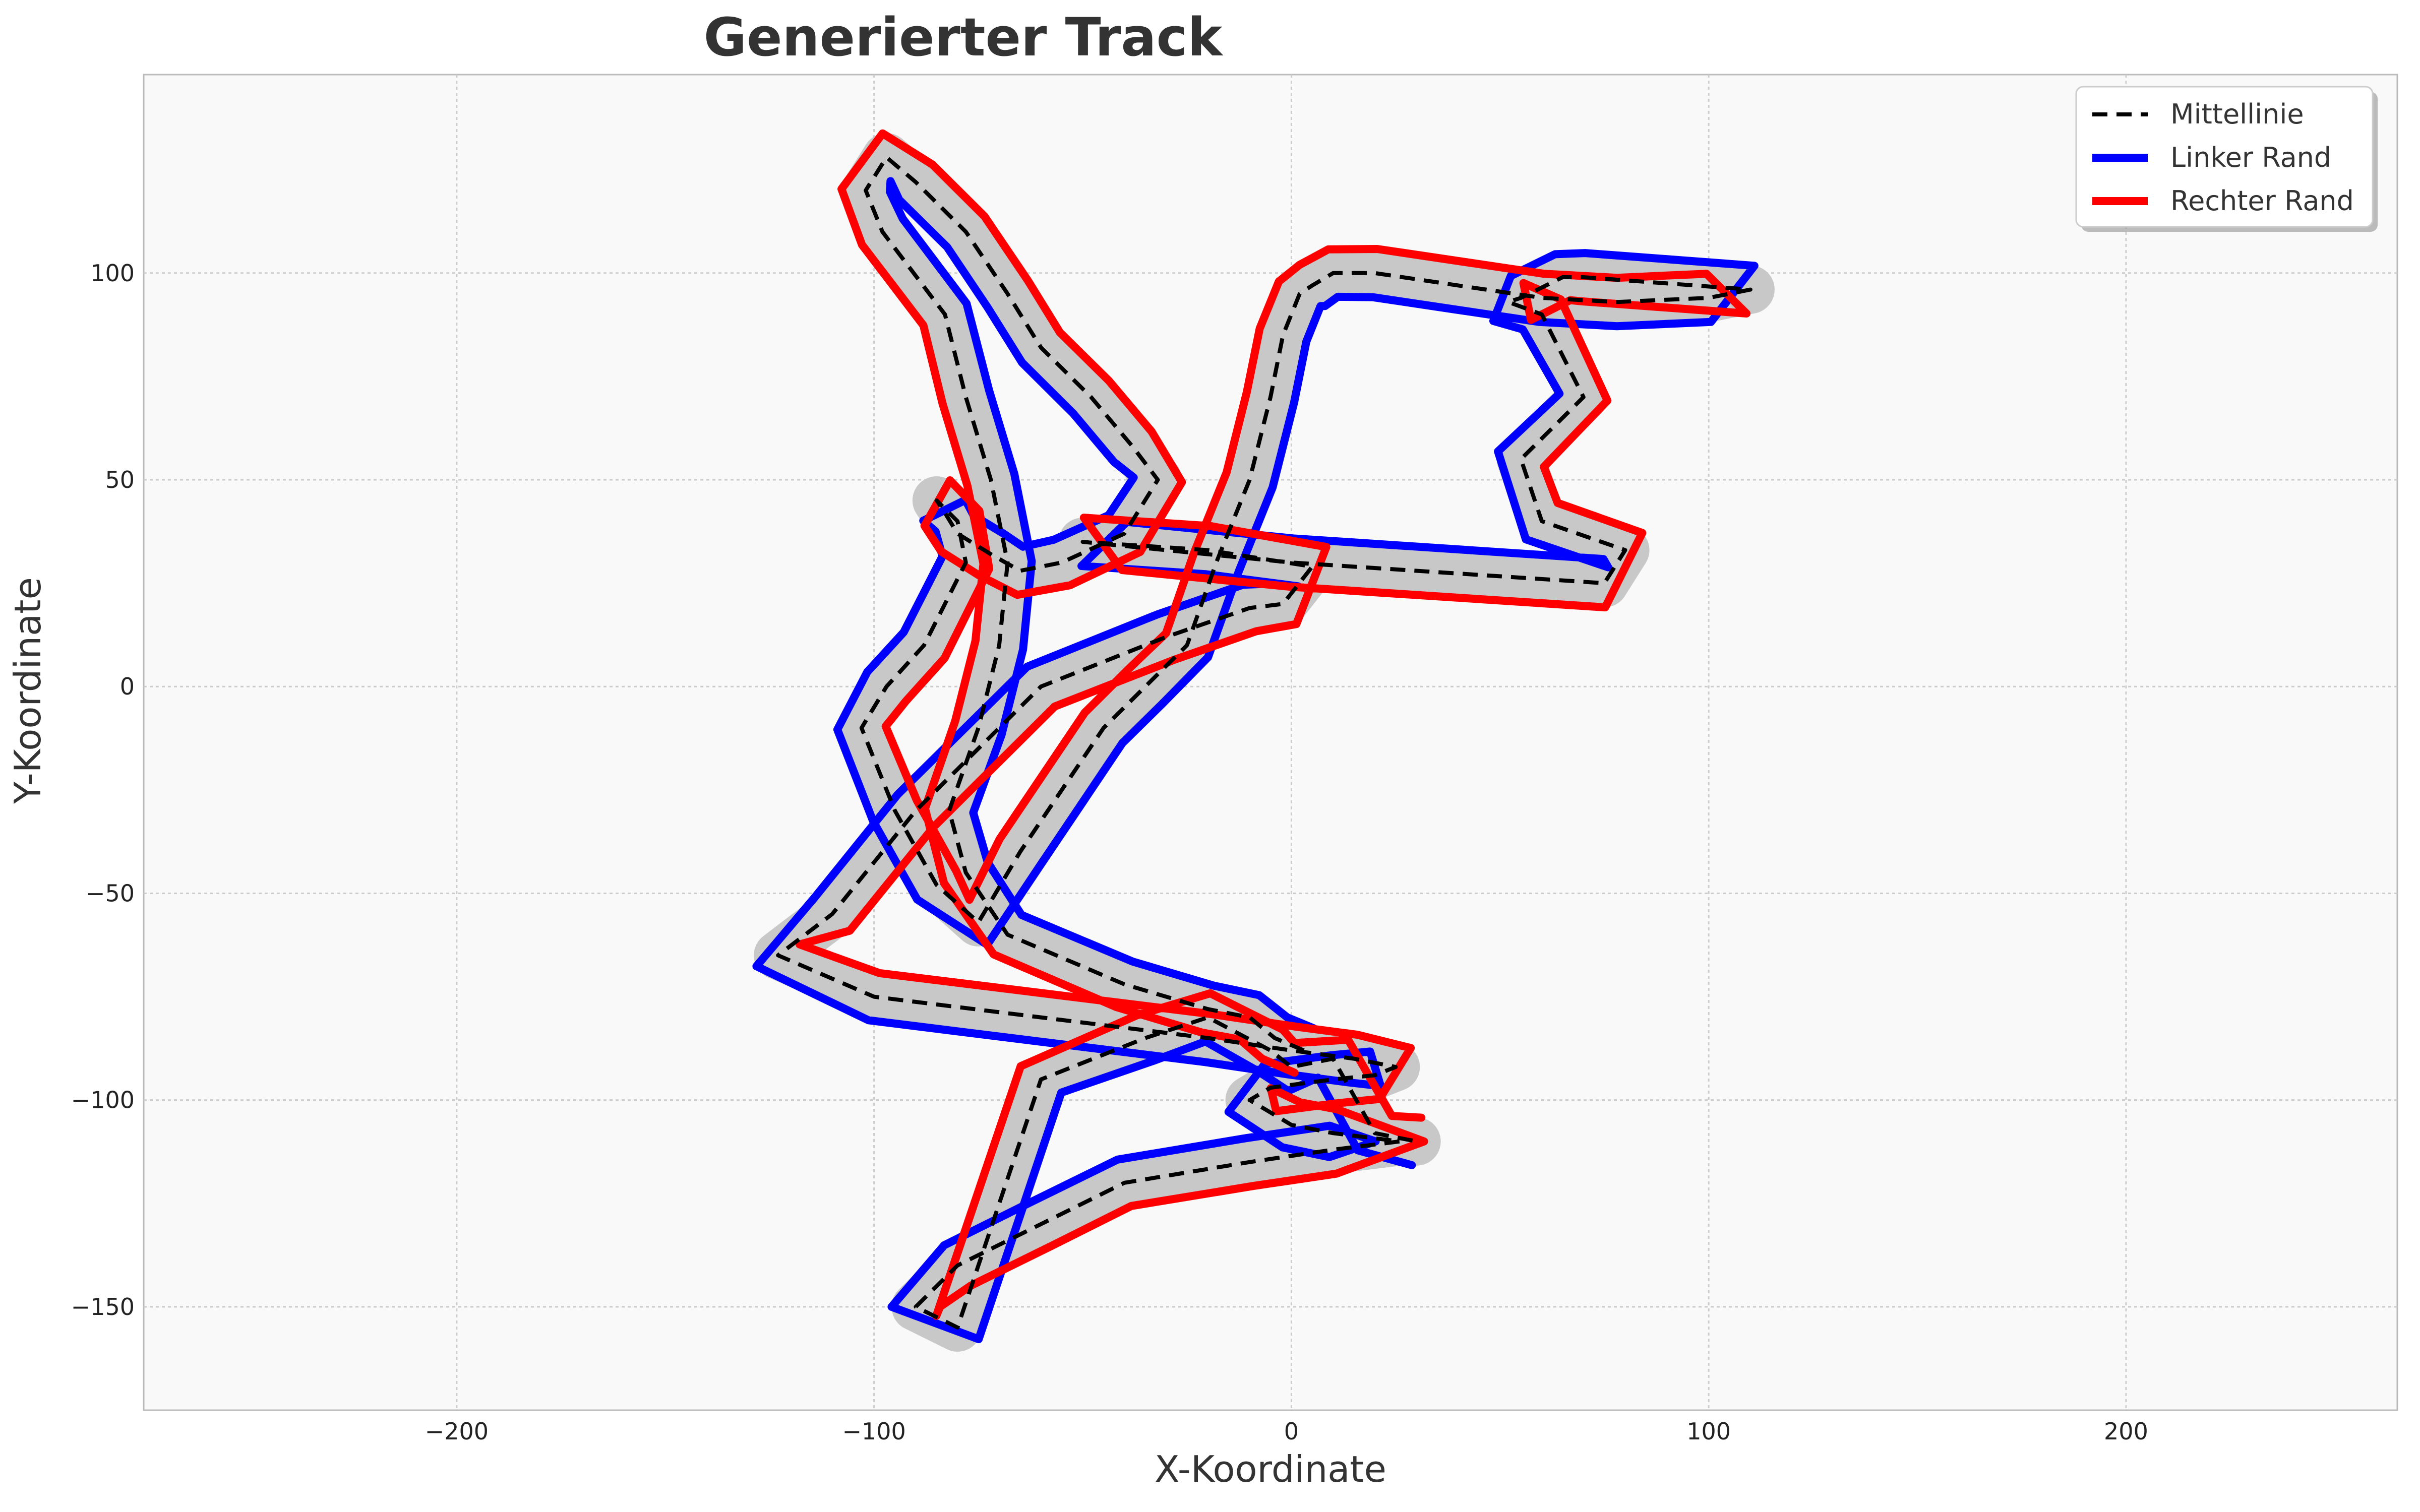  What do you see at coordinates (1291, 1431) in the screenshot?
I see `x-tick-label: 0` at bounding box center [1291, 1431].